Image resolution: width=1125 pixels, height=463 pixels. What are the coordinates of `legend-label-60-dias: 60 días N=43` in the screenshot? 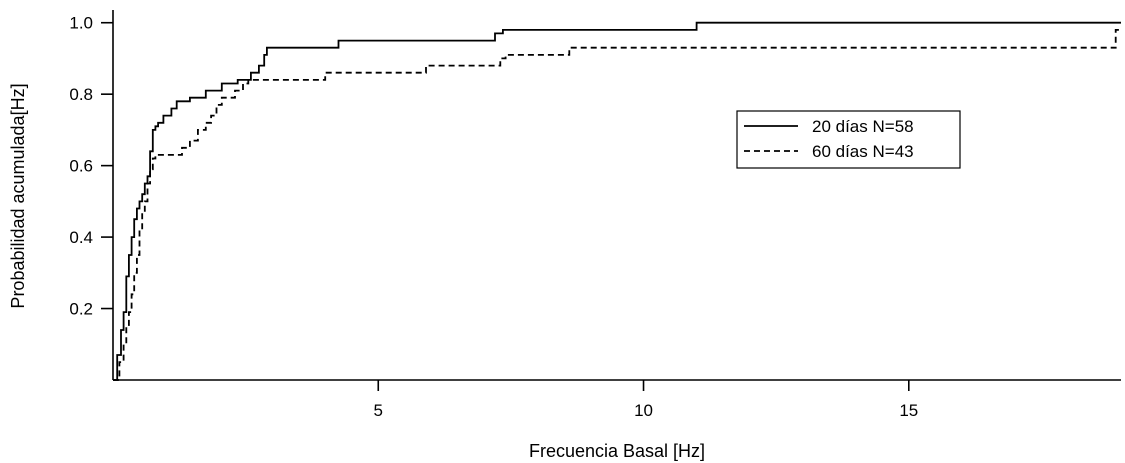 It's located at (863, 151).